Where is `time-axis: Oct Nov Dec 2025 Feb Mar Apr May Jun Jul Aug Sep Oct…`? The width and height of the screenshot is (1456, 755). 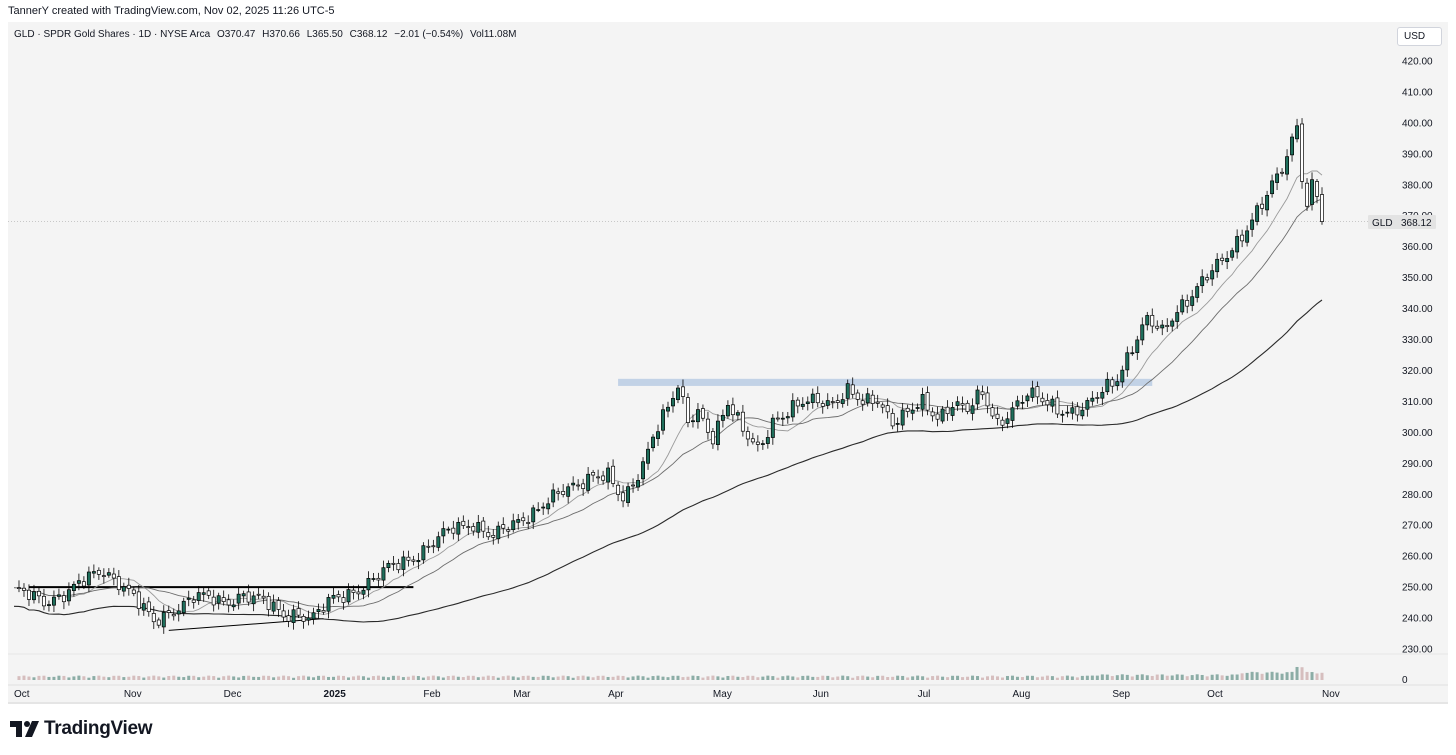 time-axis: Oct Nov Dec 2025 Feb Mar Apr May Jun Jul Aug Sep Oct… is located at coordinates (677, 694).